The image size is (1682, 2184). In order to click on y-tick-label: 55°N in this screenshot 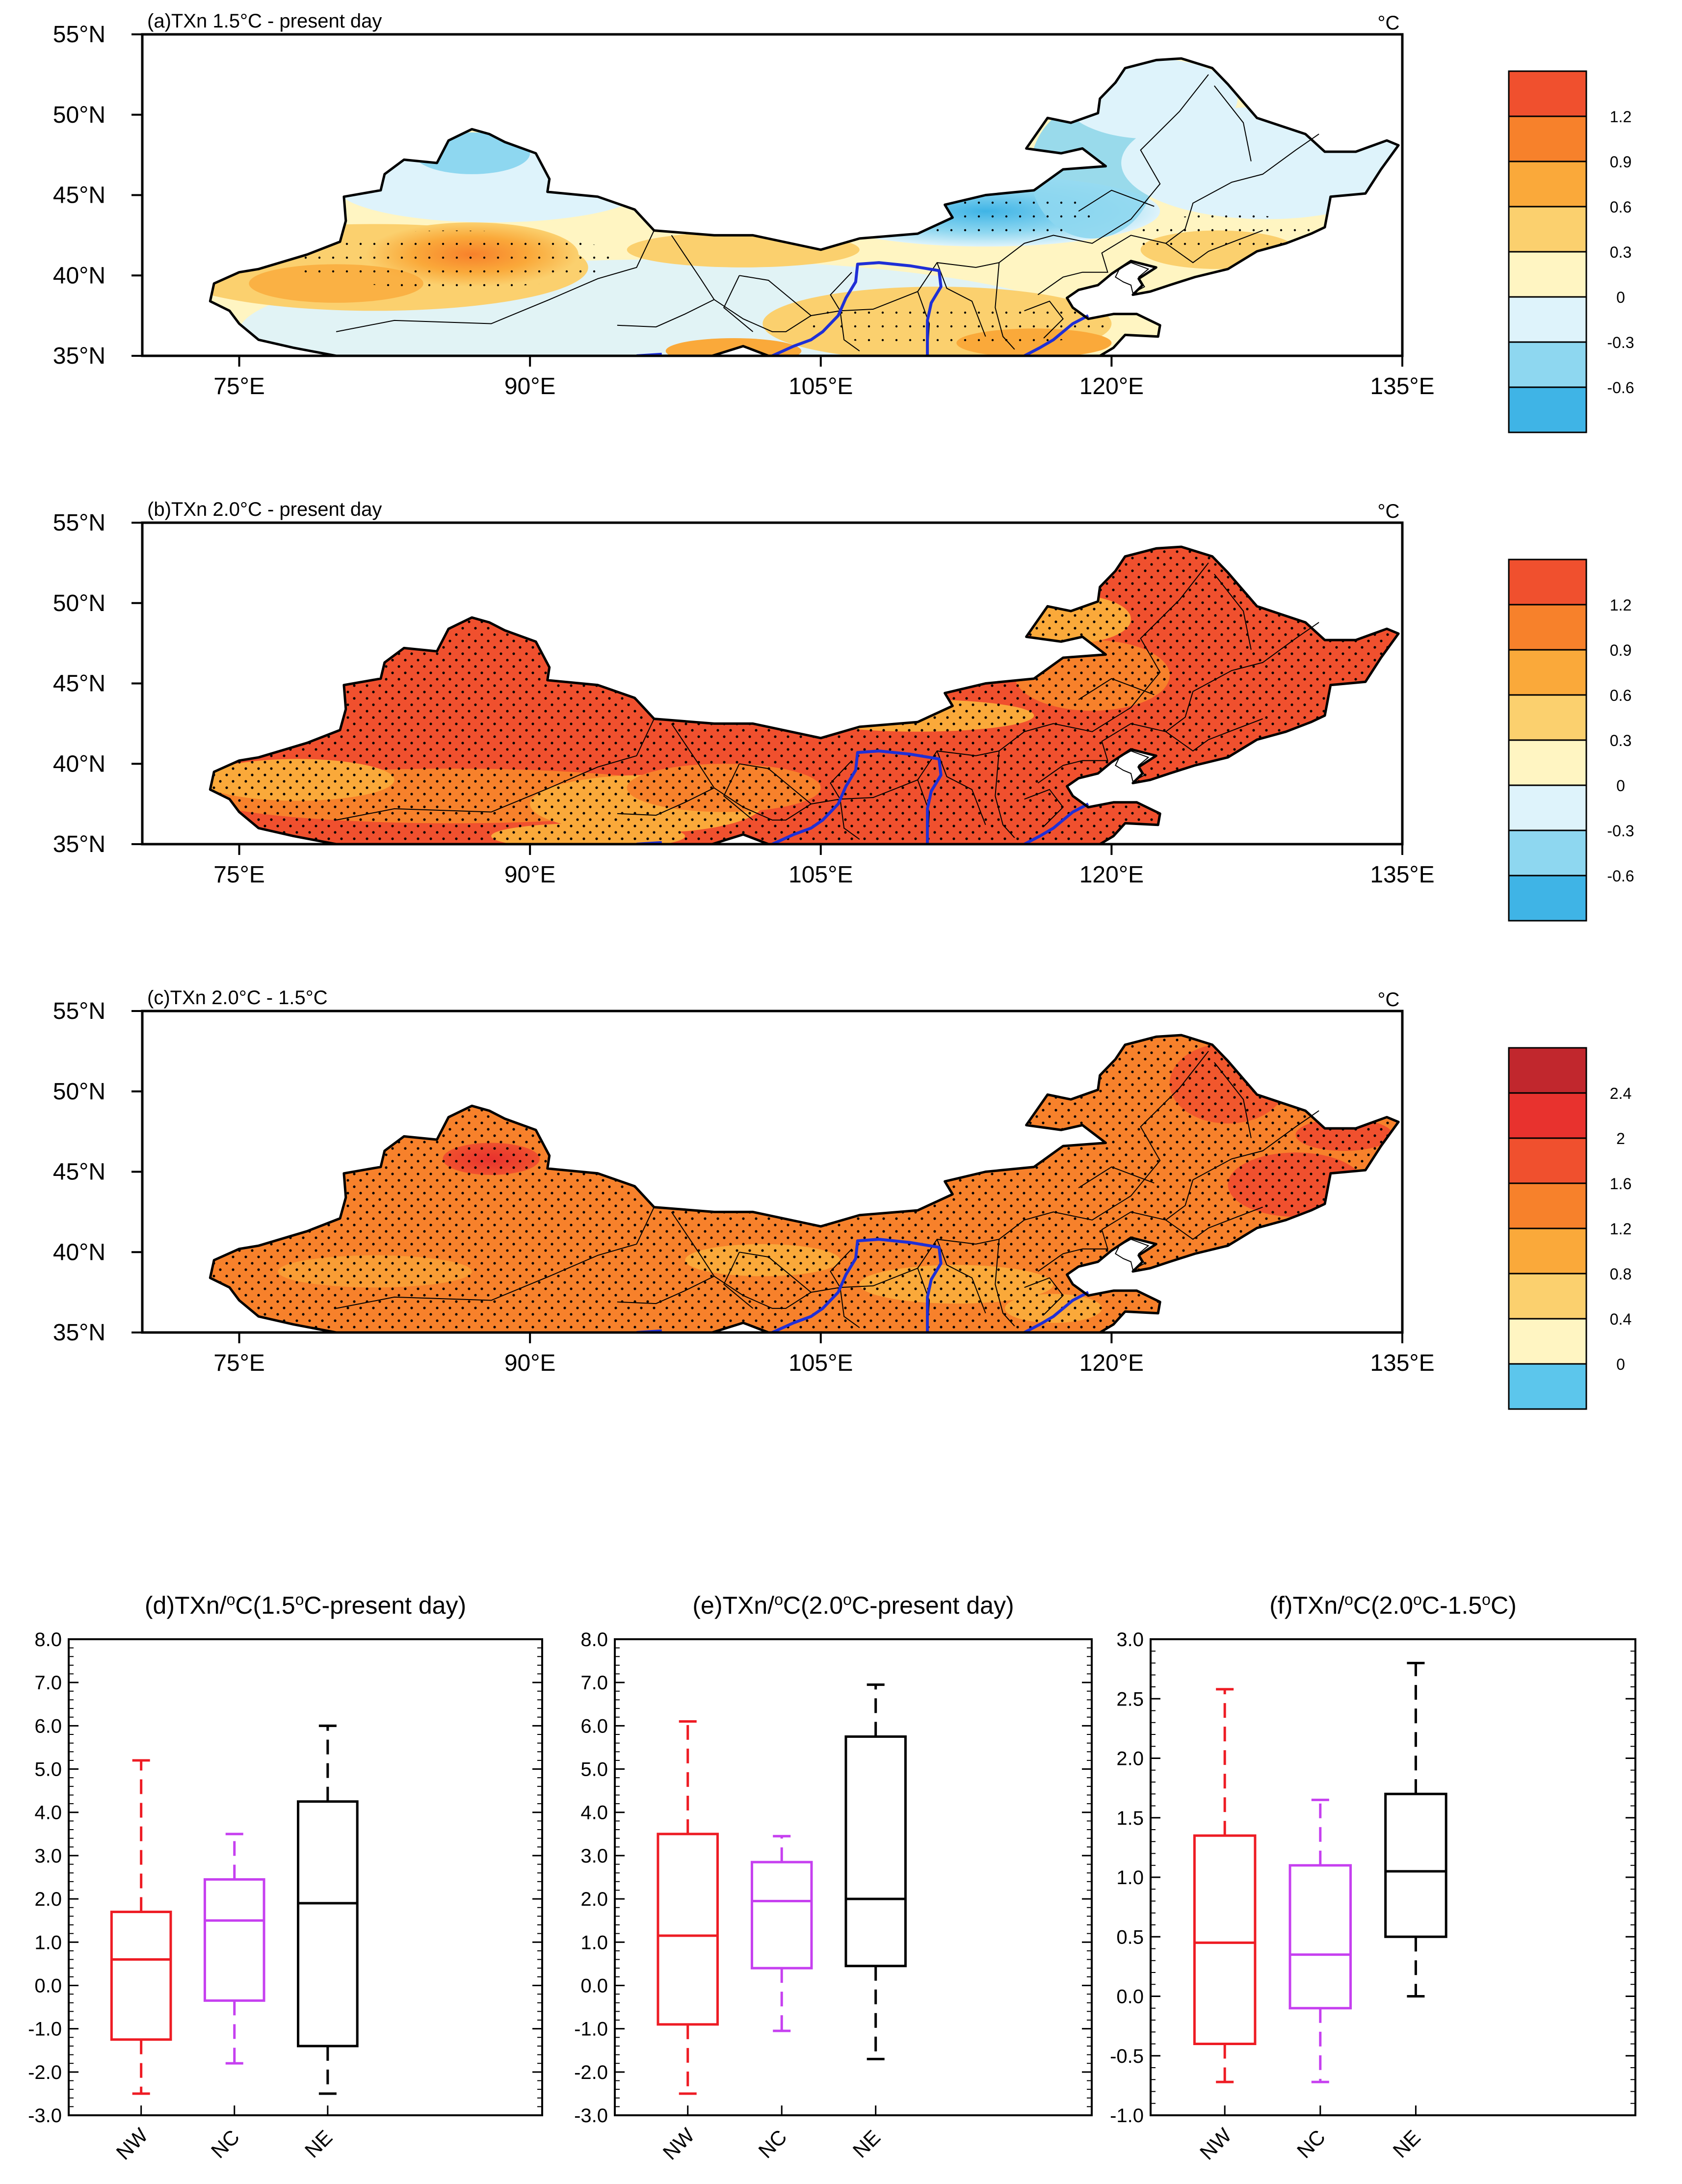, I will do `click(79, 523)`.